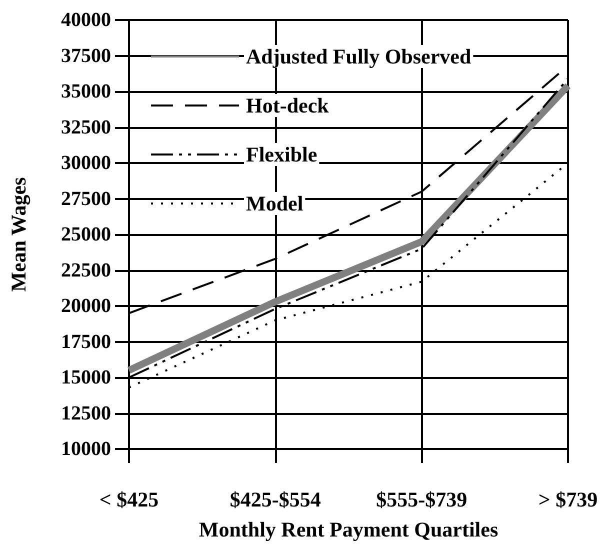  What do you see at coordinates (276, 500) in the screenshot?
I see `x-tick-label: $425-$554` at bounding box center [276, 500].